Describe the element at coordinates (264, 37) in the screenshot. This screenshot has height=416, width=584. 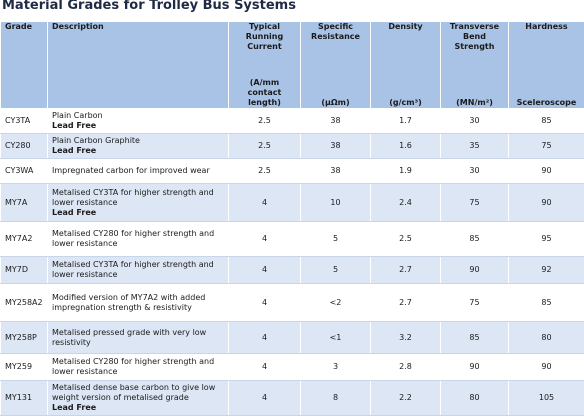
I see `column-name: Typical Running Current` at that location.